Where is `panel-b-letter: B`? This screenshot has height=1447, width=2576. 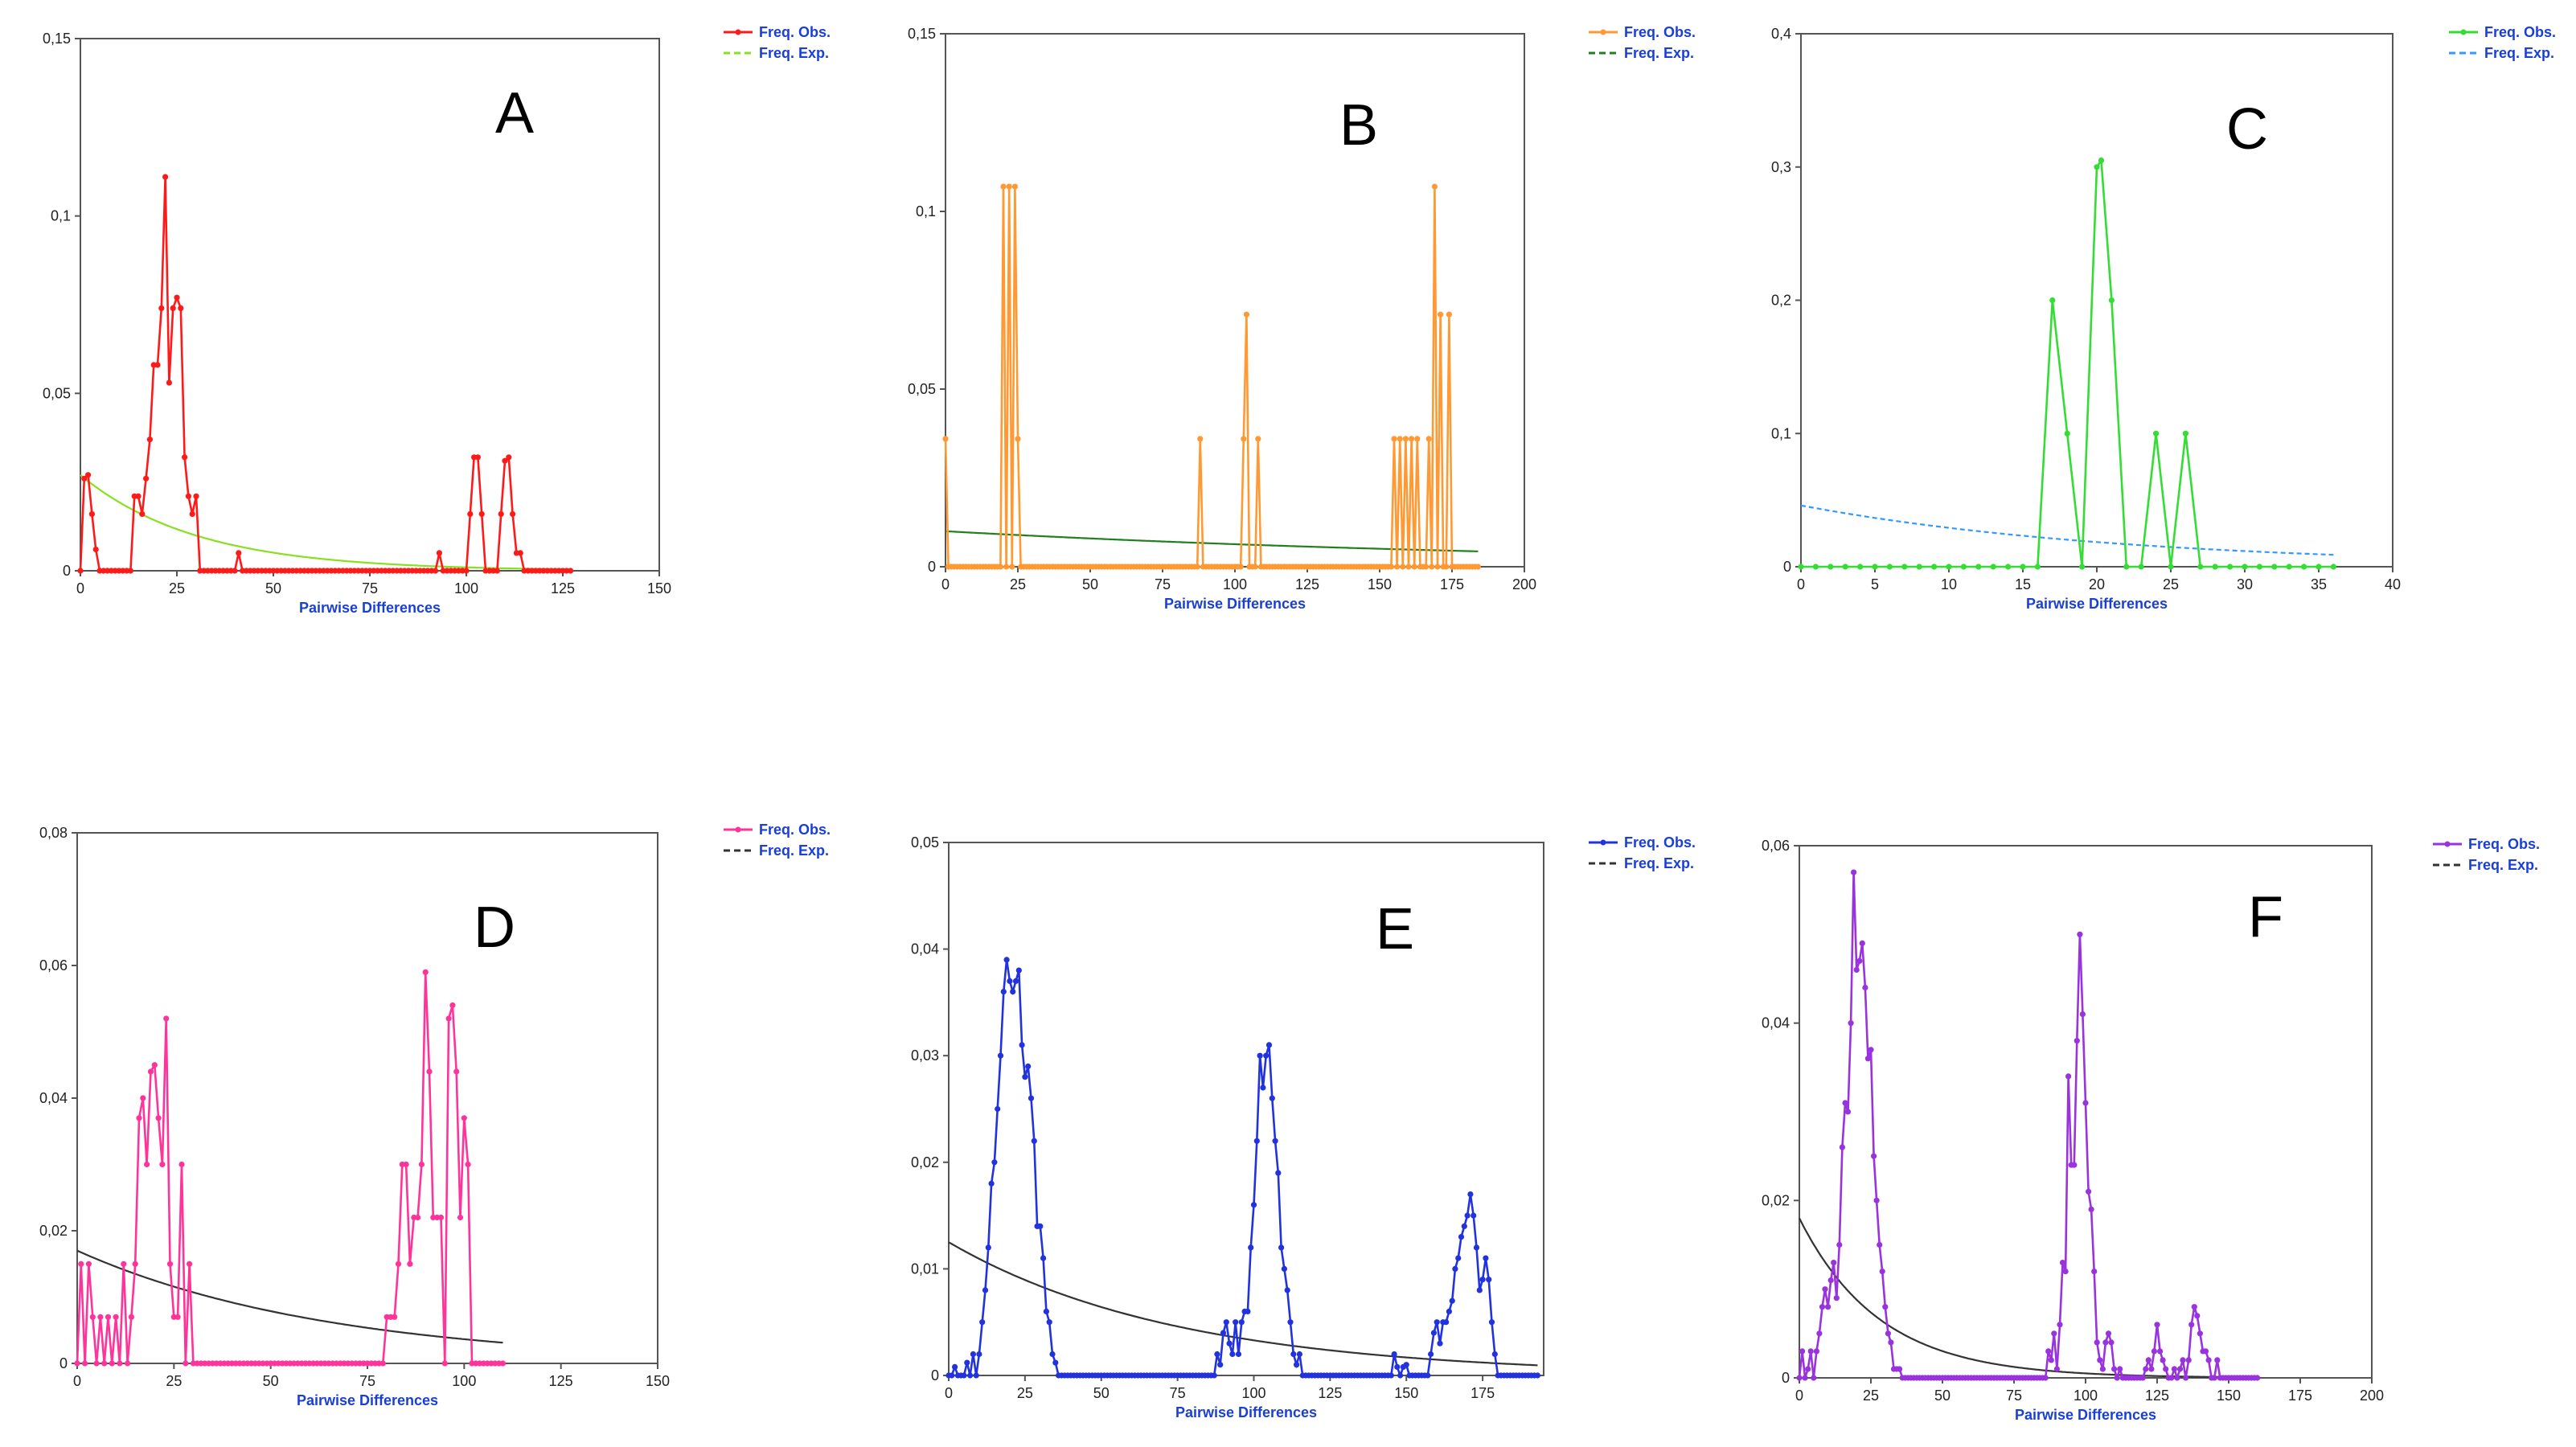
panel-b-letter: B is located at coordinates (1358, 125).